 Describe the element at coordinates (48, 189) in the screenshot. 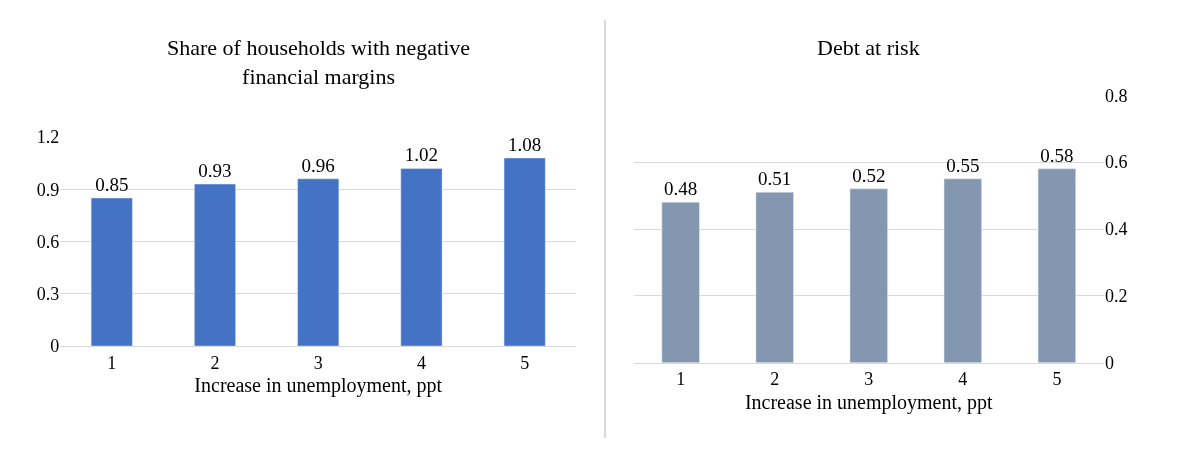

I see `y-tick-label: 0.9` at that location.